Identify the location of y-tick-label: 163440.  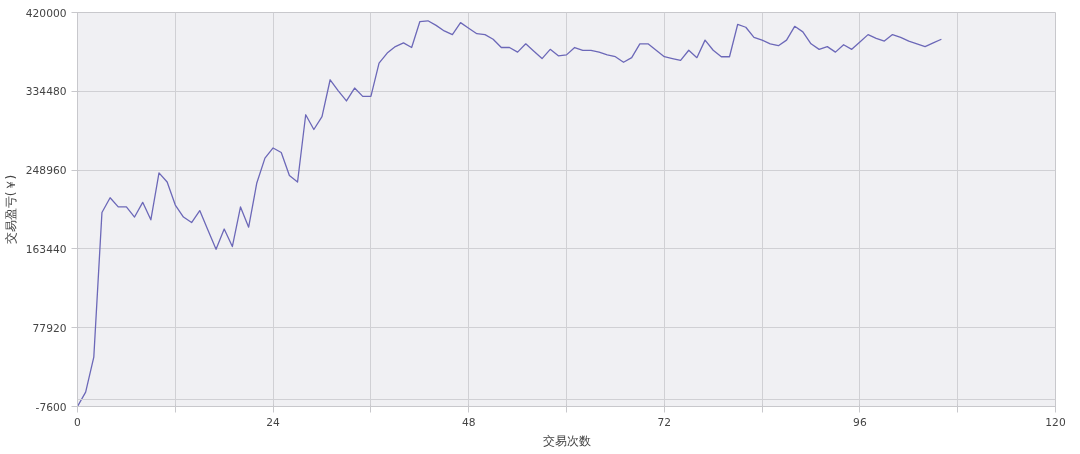
(46, 249).